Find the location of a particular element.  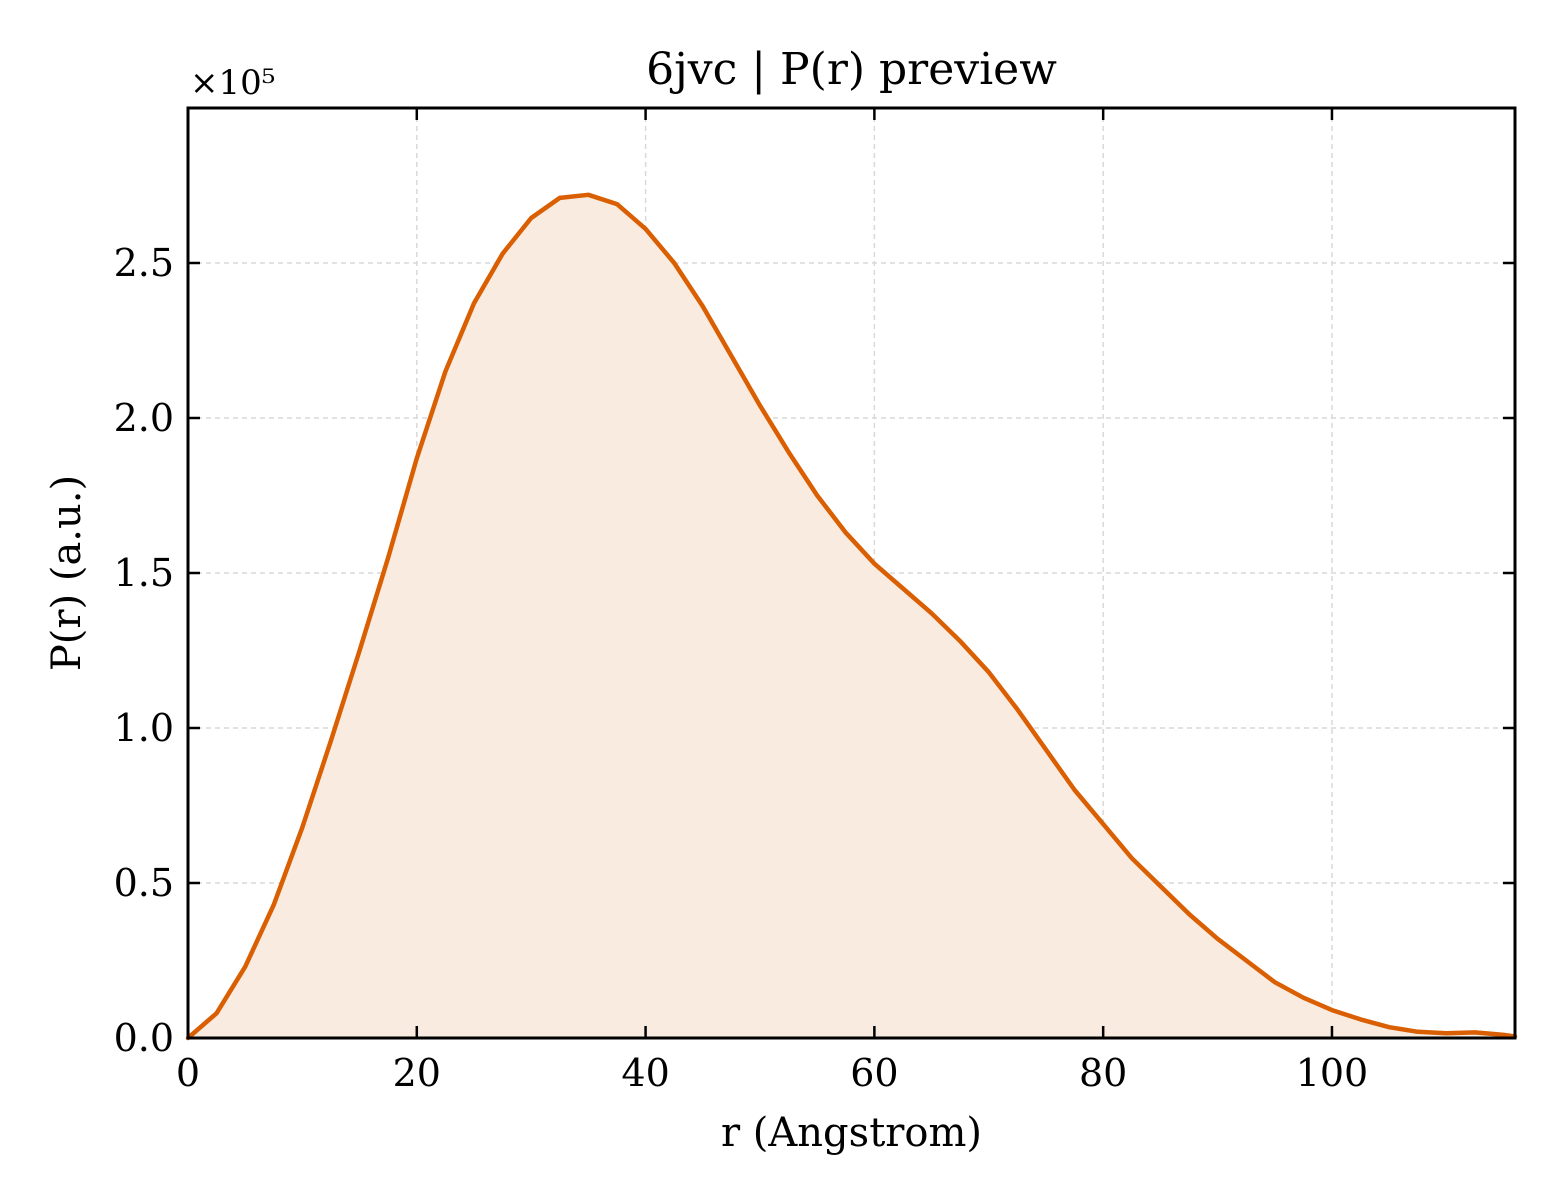

x-tick-label: 80 is located at coordinates (1103, 1073).